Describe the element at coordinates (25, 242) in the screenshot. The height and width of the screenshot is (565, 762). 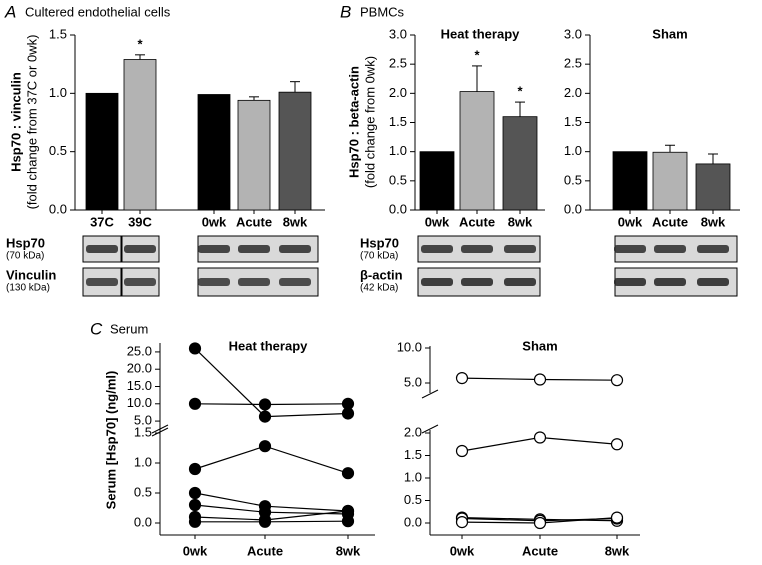
I see `blot-label: Hsp70` at that location.